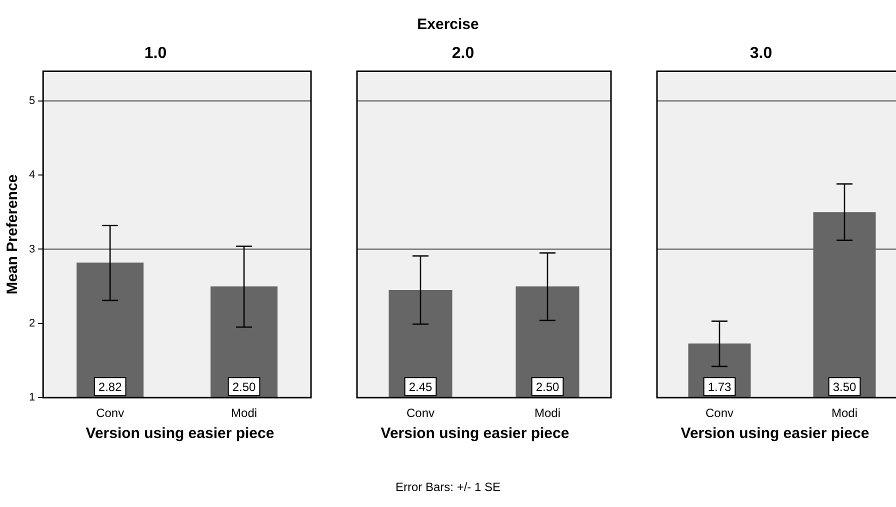 This screenshot has height=507, width=896. Describe the element at coordinates (32, 398) in the screenshot. I see `y-tick-label: 1` at that location.